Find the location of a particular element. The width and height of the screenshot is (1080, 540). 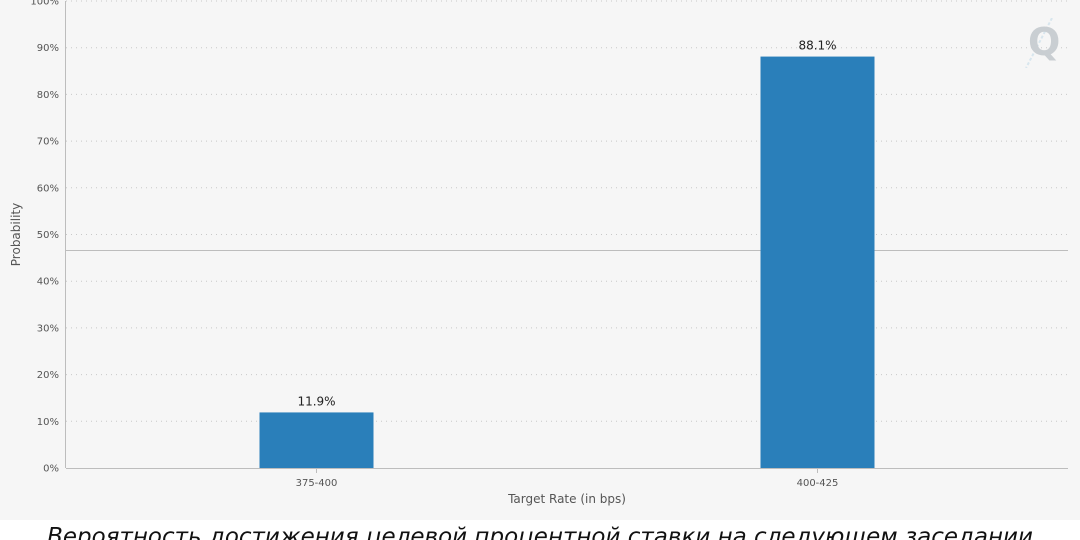

data-label: 88.1% is located at coordinates (817, 46).